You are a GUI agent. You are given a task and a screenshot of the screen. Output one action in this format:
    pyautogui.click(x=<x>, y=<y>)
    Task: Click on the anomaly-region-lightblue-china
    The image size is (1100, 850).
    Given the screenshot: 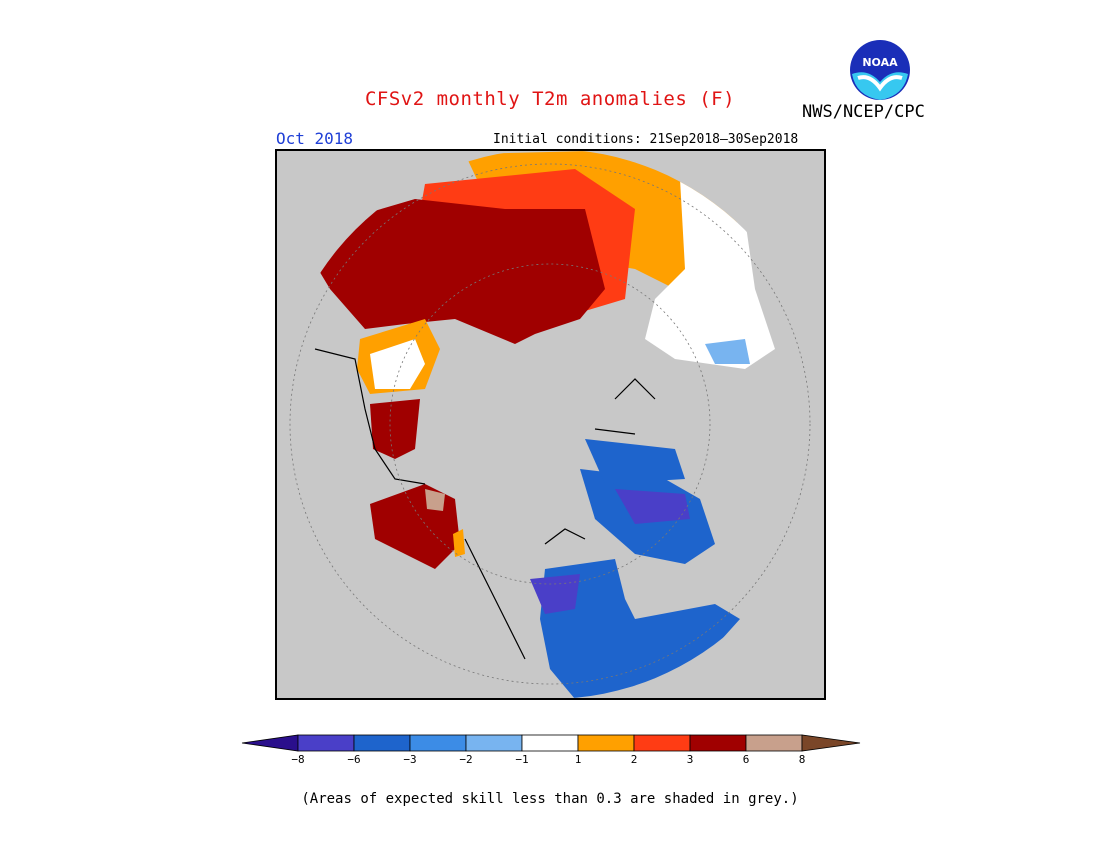 What is the action you would take?
    pyautogui.click(x=727, y=351)
    